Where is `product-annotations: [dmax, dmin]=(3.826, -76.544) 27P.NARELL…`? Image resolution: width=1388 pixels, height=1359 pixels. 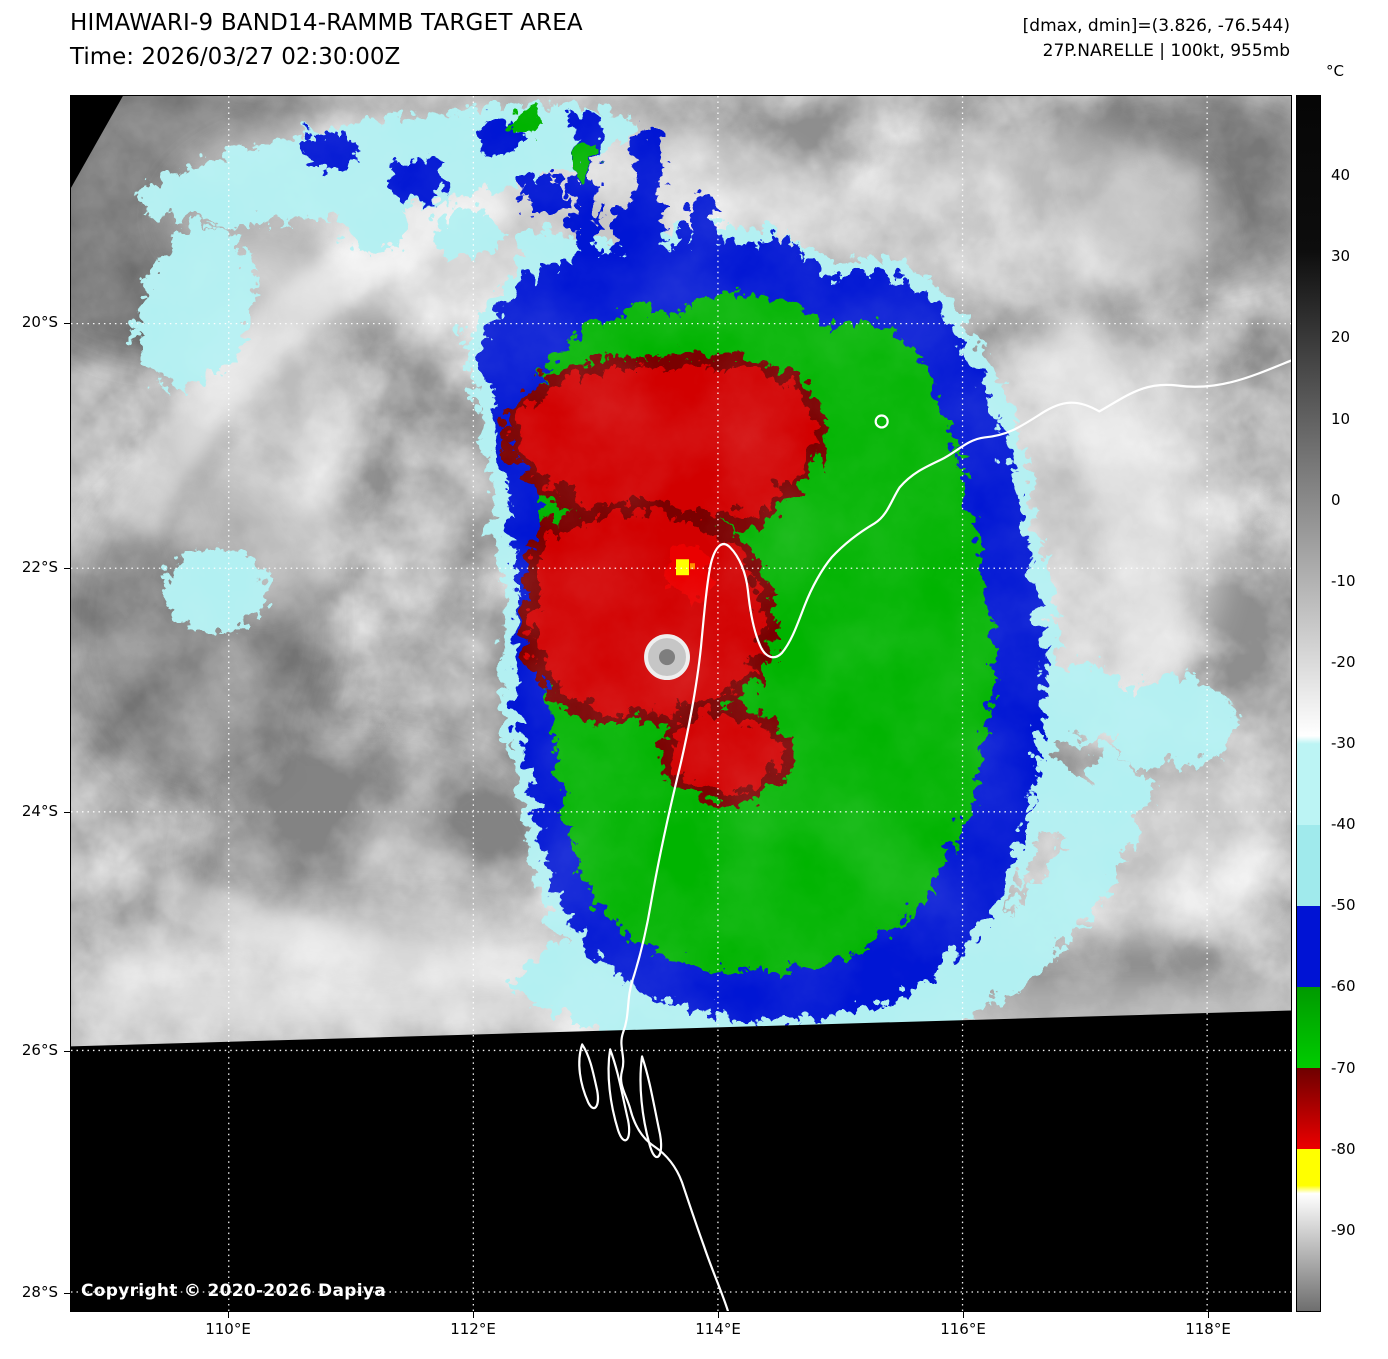
product-annotations: [dmax, dmin]=(3.826, -76.544) 27P.NARELL… is located at coordinates (1156, 39).